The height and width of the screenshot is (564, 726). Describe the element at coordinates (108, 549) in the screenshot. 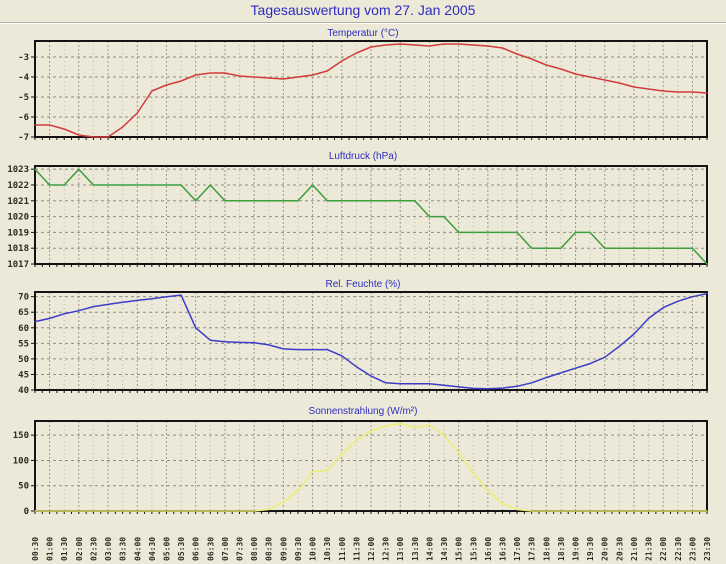

I see `svg-text: 03:00` at that location.